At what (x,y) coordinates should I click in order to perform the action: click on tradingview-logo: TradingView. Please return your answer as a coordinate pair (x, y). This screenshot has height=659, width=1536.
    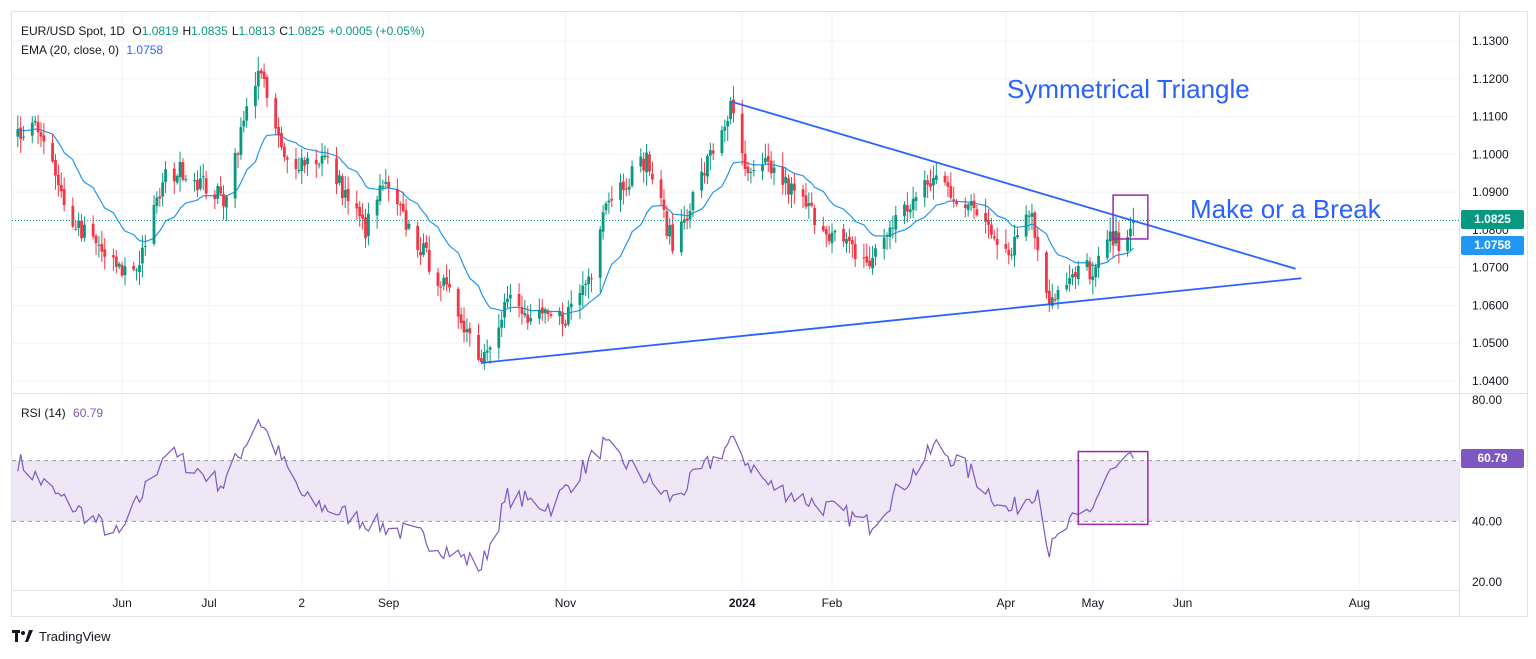
    Looking at the image, I should click on (61, 636).